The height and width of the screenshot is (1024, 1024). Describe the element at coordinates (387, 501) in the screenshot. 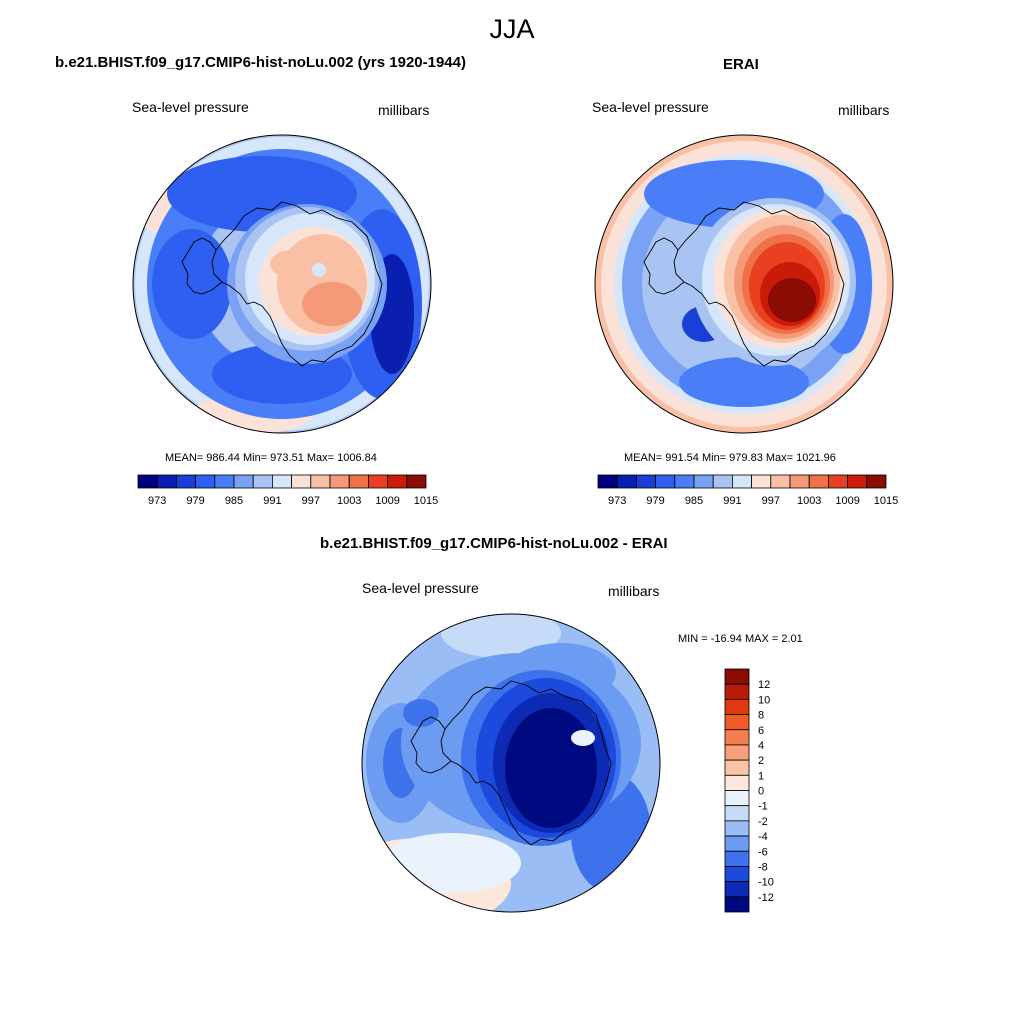

I see `model-colorbar-tick: 1009` at that location.